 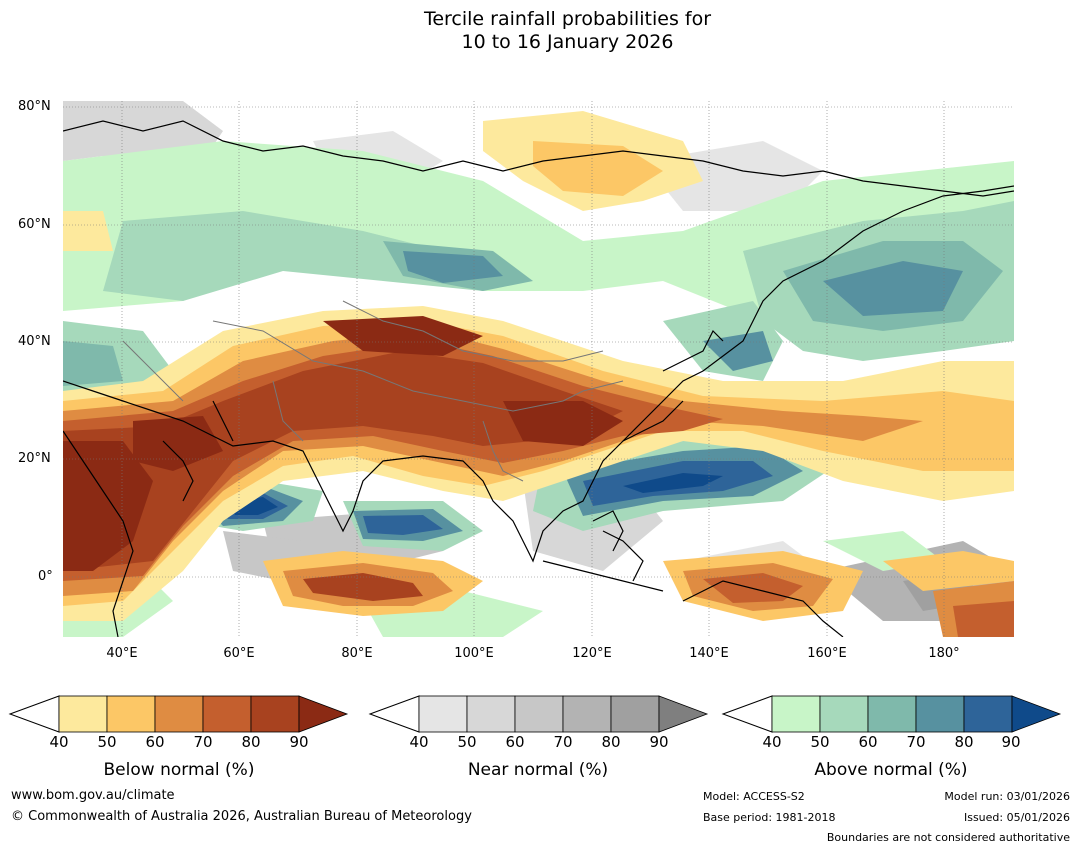 I want to click on country-borders, so click(x=373, y=391).